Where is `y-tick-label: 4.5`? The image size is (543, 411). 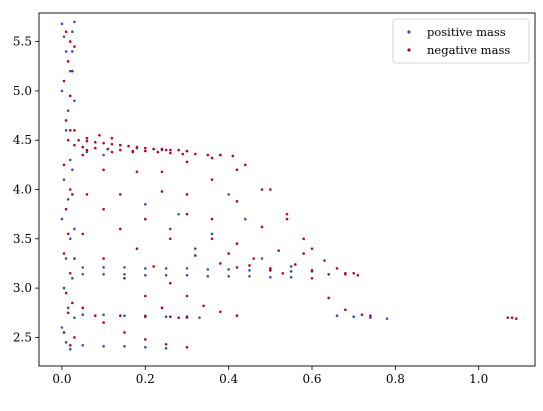
y-tick-label: 4.5 is located at coordinates (22, 140).